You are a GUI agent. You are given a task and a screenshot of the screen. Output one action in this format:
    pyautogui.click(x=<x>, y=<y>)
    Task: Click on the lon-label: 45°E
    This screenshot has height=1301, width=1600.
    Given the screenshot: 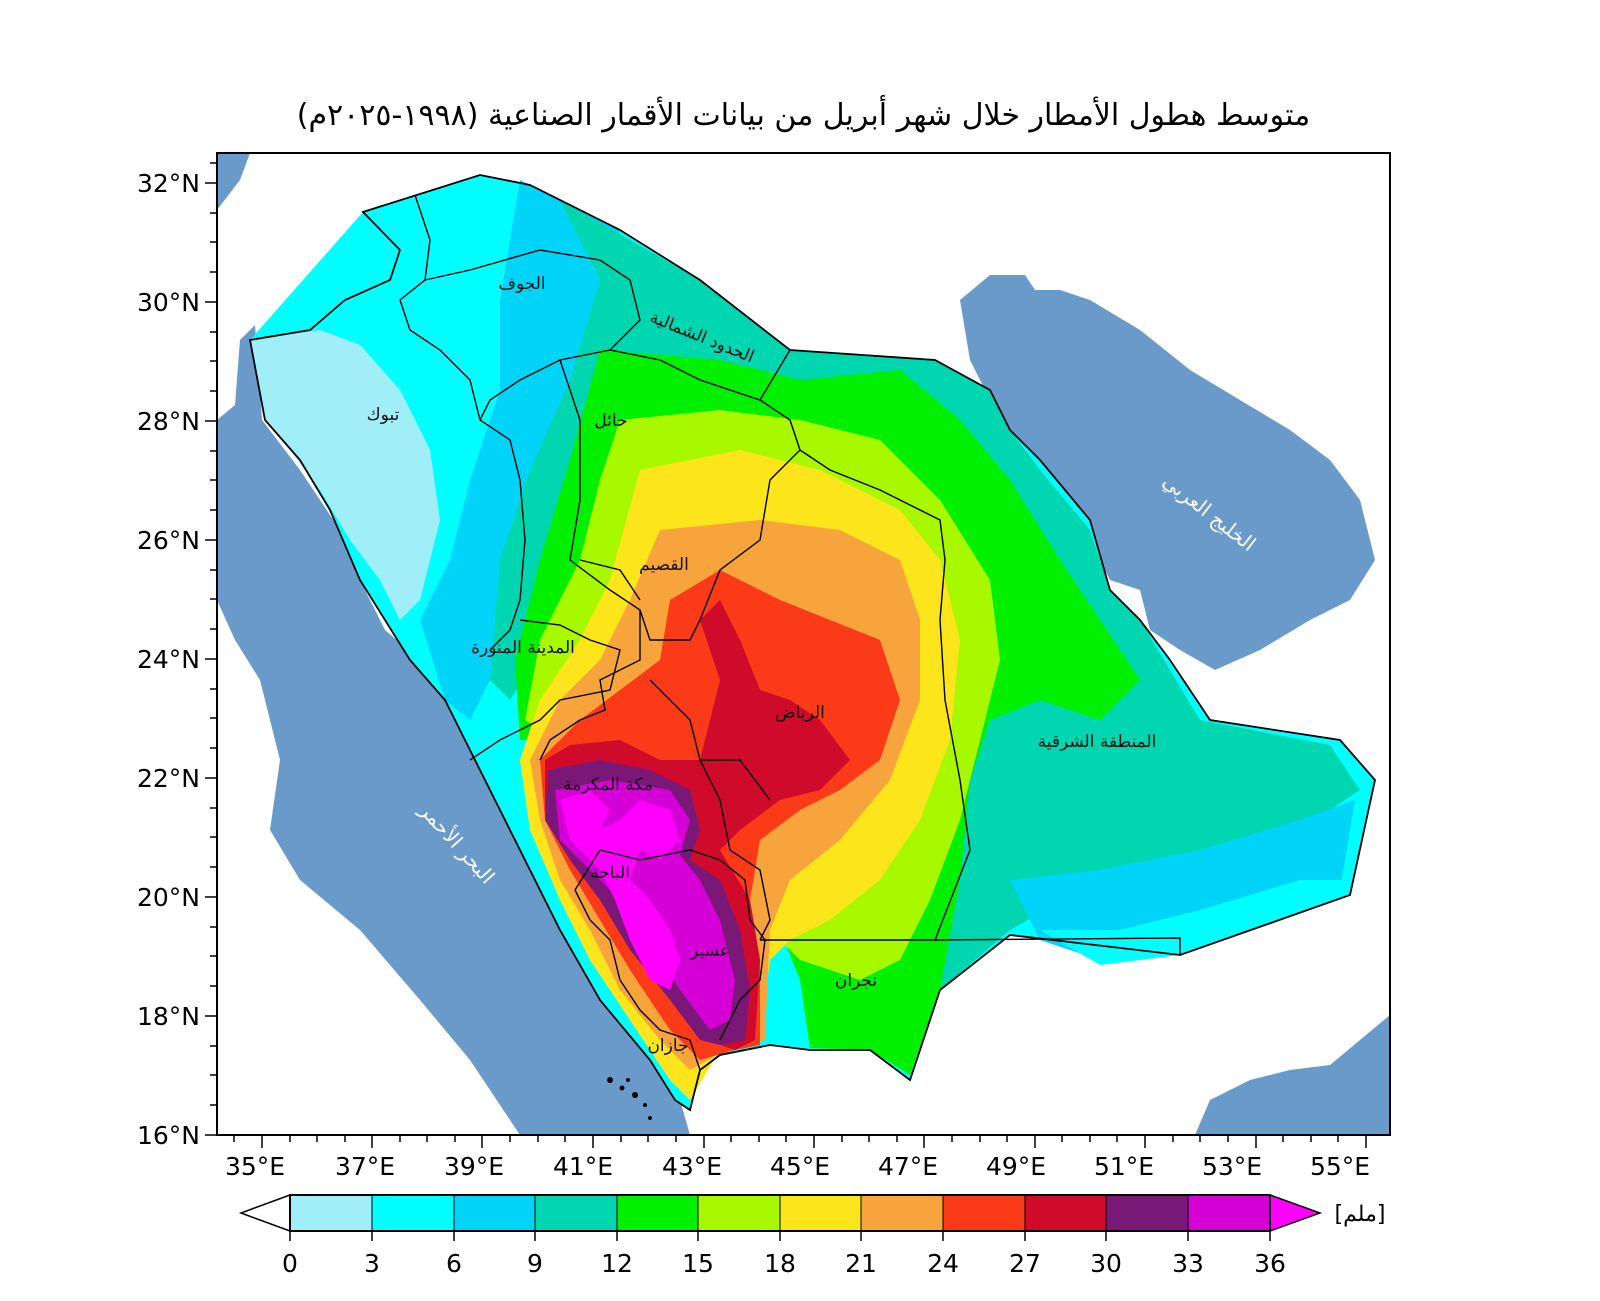 What is the action you would take?
    pyautogui.click(x=800, y=1166)
    